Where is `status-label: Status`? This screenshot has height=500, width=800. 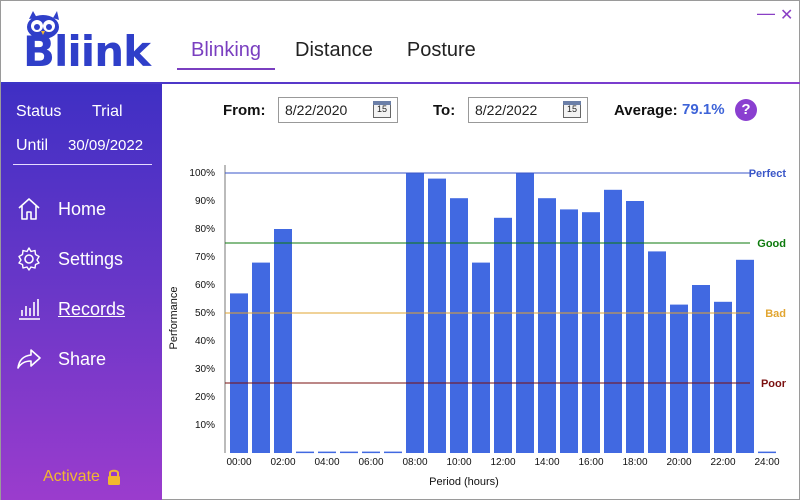 status-label: Status is located at coordinates (39, 111).